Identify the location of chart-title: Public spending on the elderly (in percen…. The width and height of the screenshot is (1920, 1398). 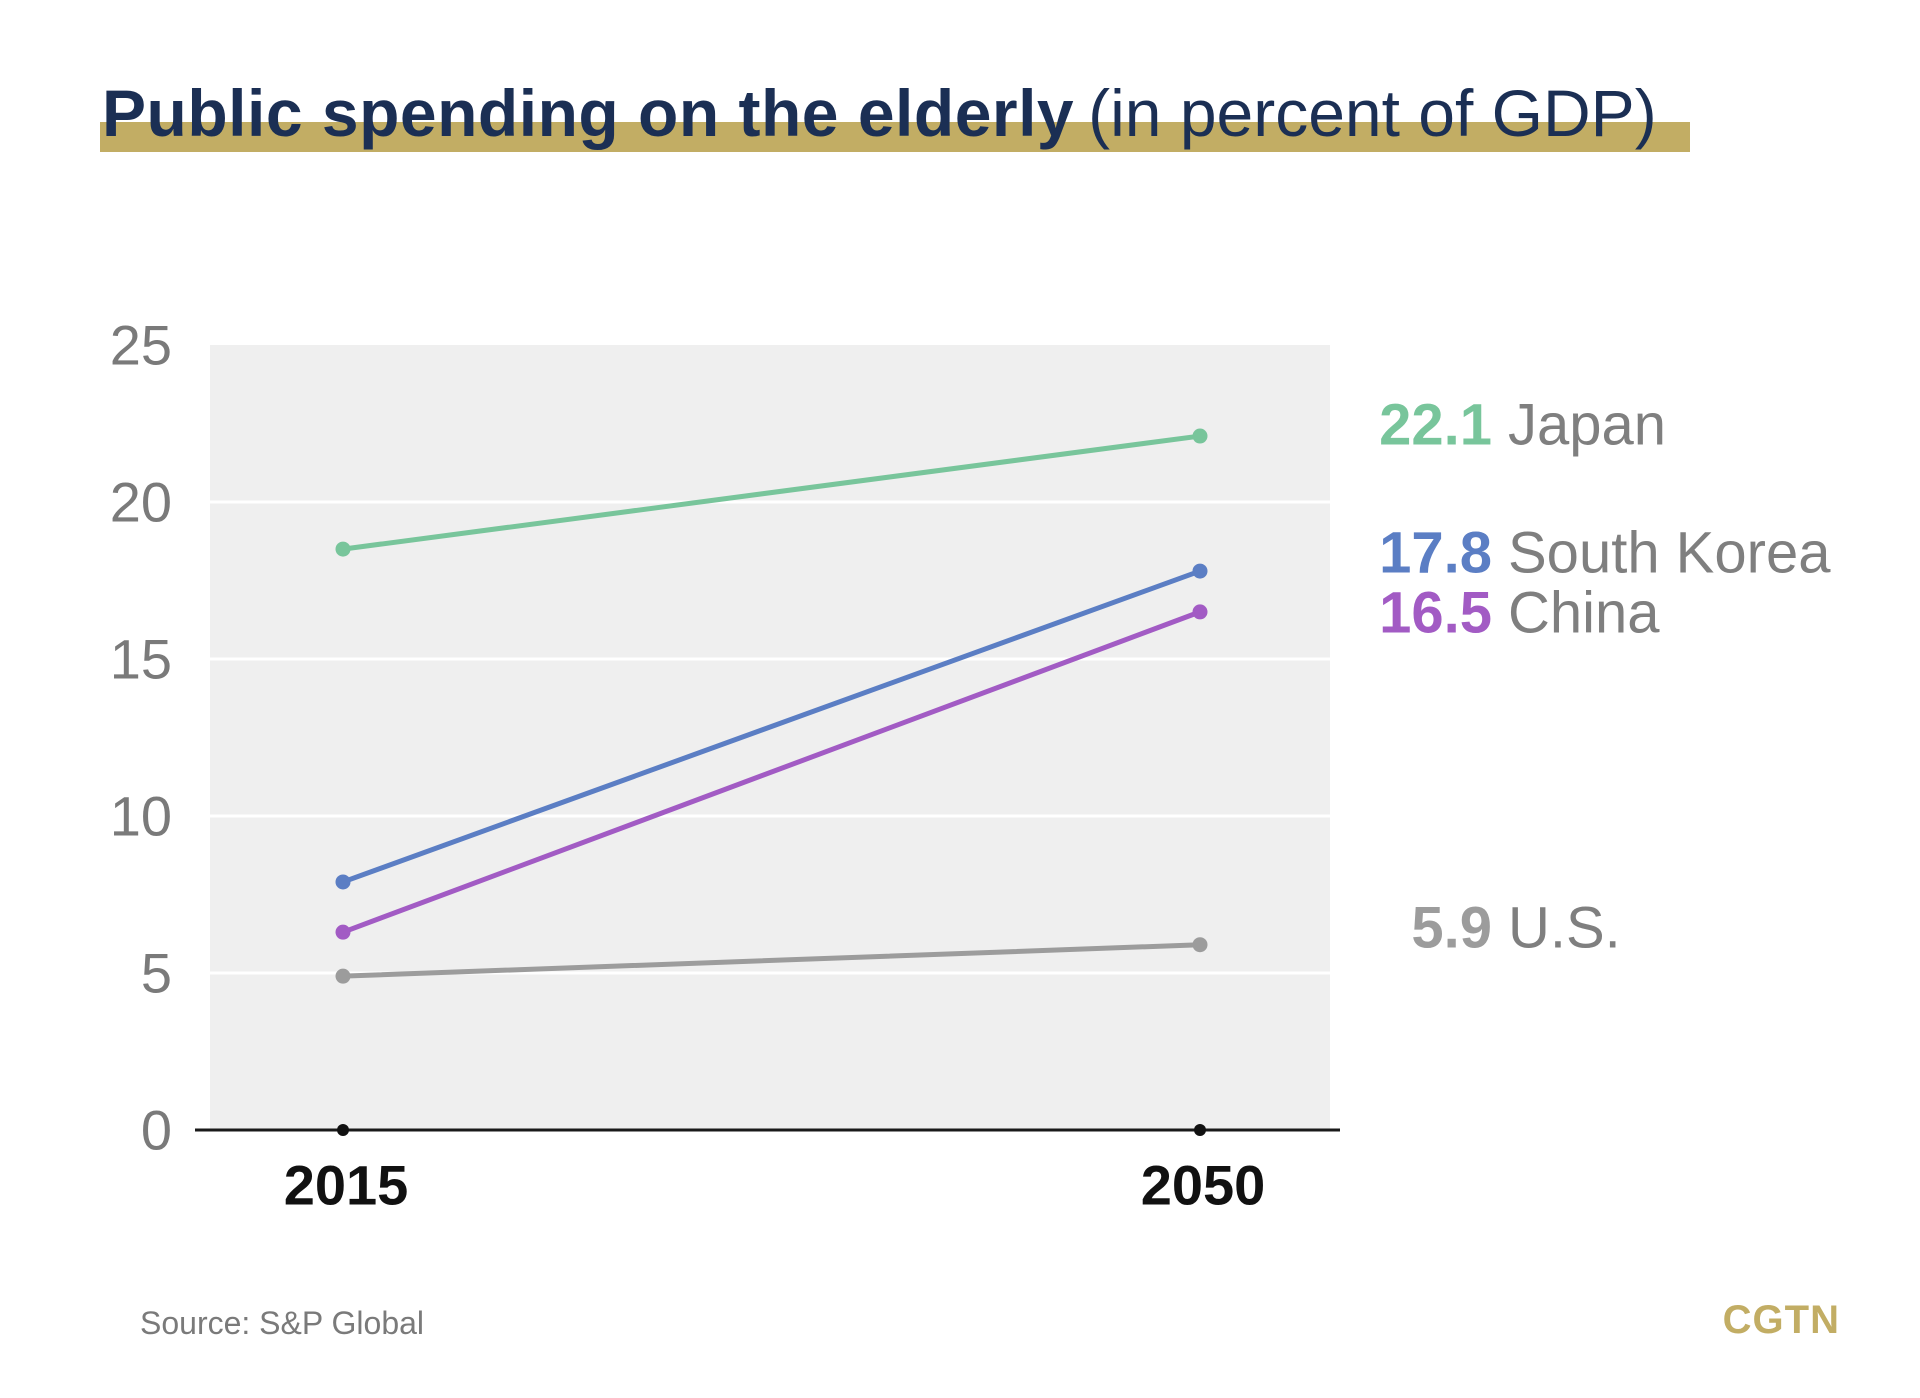
(895, 115).